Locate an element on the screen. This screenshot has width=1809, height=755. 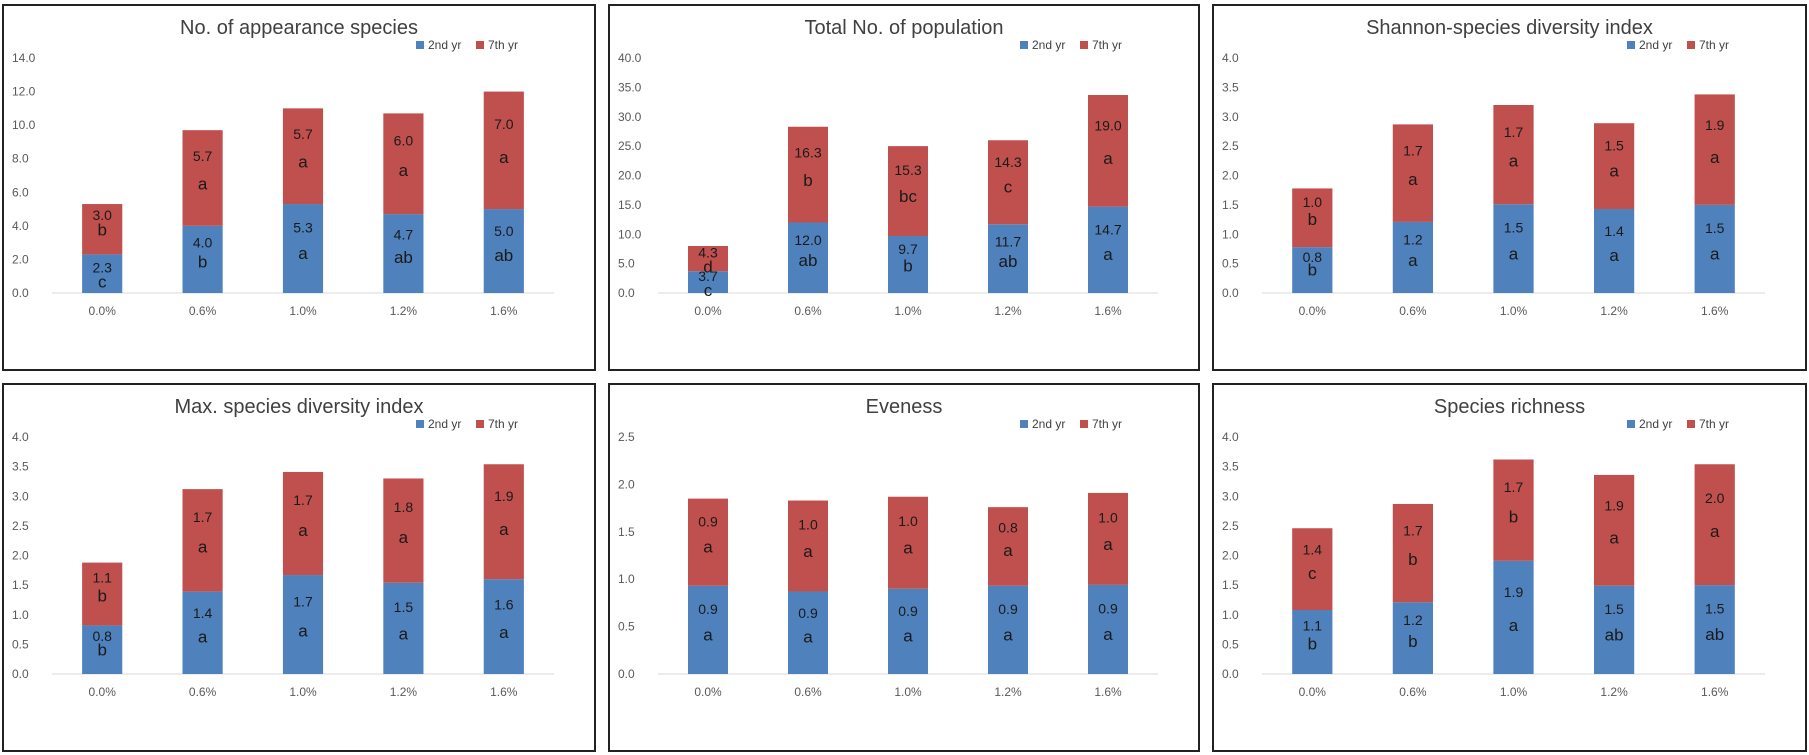
chart-title: Species richness is located at coordinates (1509, 407).